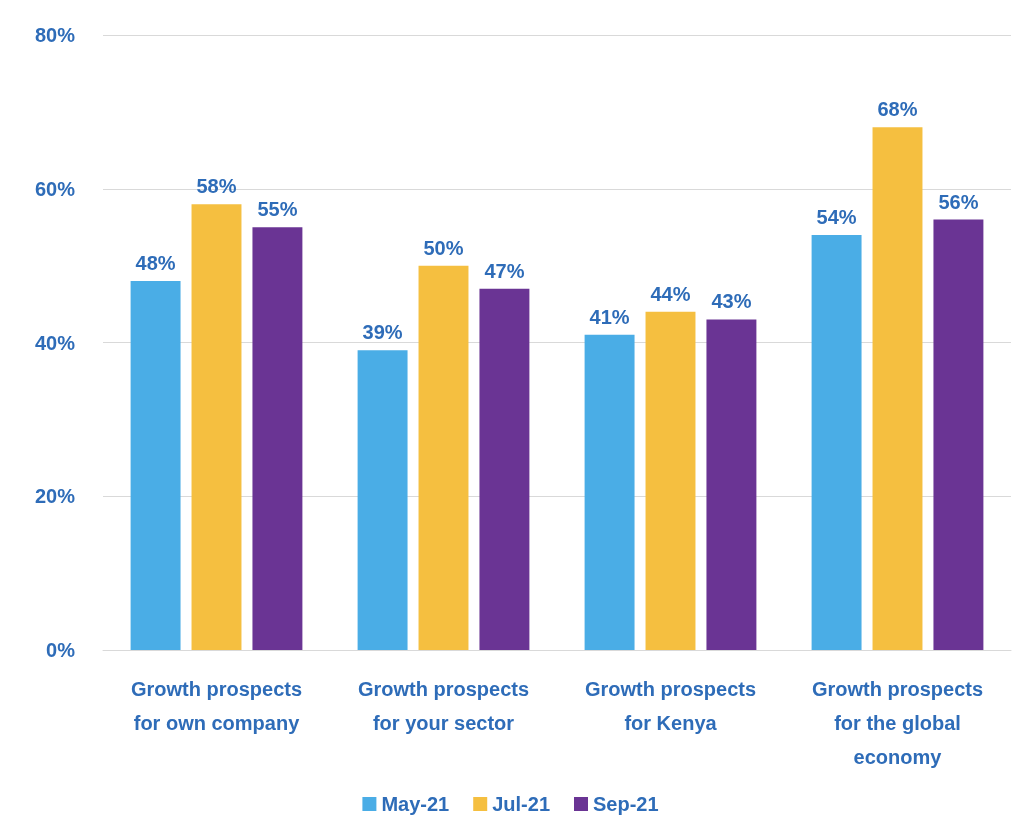 This screenshot has height=827, width=1021. Describe the element at coordinates (55, 496) in the screenshot. I see `y-tick-label: 20%` at that location.